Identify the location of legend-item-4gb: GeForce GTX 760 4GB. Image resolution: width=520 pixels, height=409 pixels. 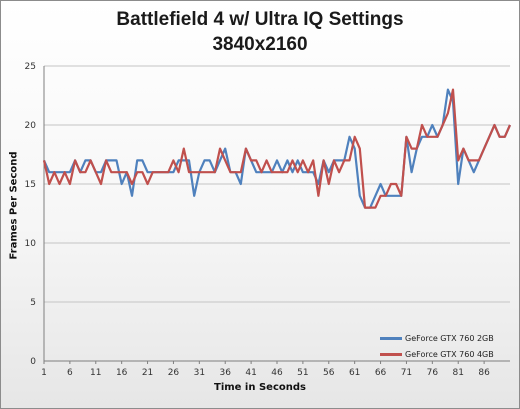
(450, 354).